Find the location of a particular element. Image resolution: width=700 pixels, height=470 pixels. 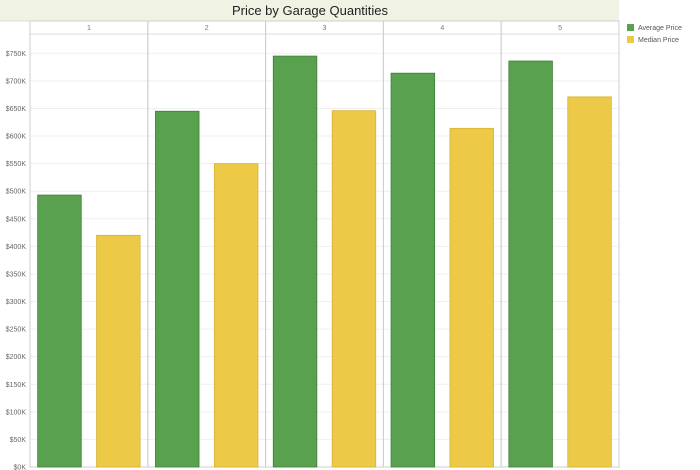

column-header-label: 1 is located at coordinates (89, 28).